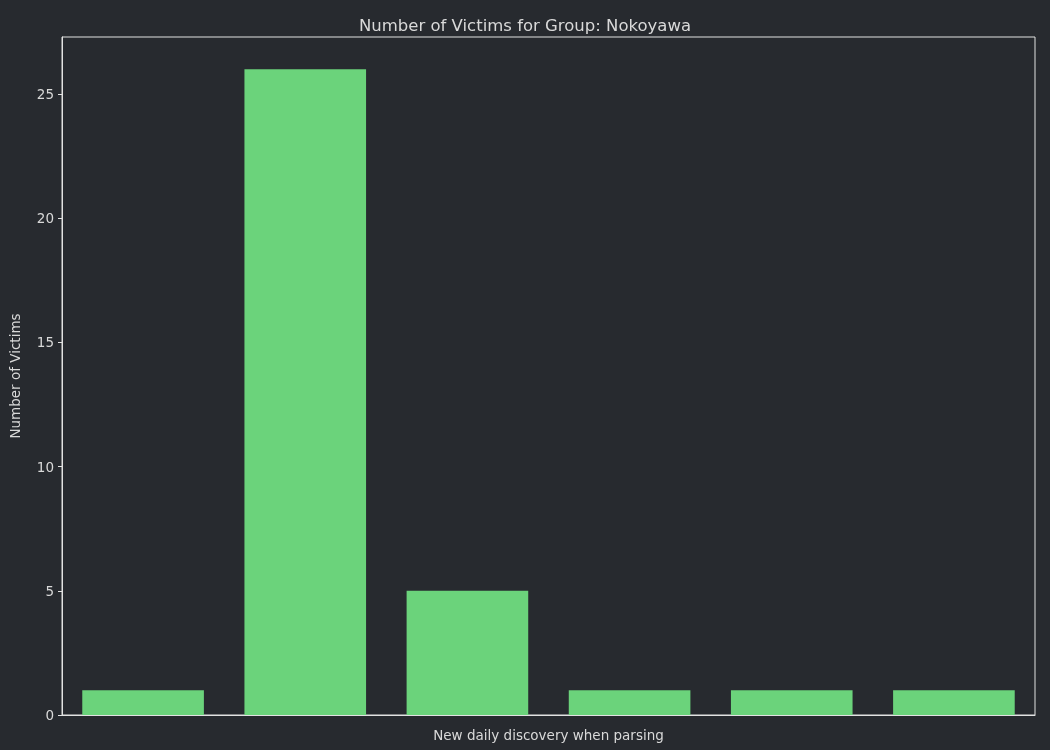 This screenshot has width=1050, height=750. Describe the element at coordinates (45, 342) in the screenshot. I see `y-tick-label: 15` at that location.